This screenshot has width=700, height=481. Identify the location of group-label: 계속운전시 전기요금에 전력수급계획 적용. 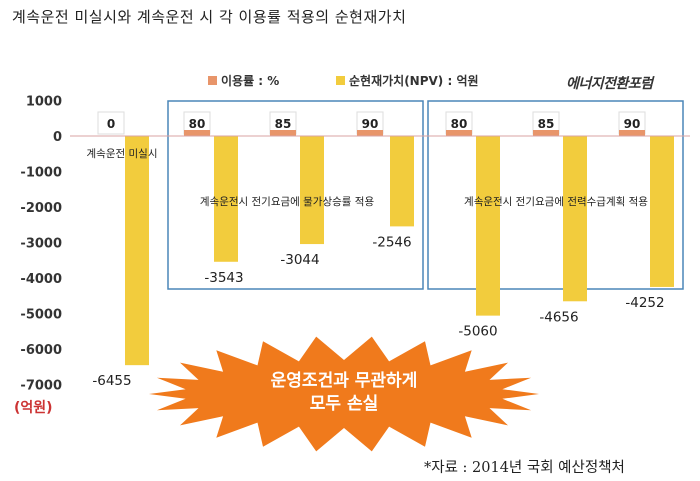
(556, 202).